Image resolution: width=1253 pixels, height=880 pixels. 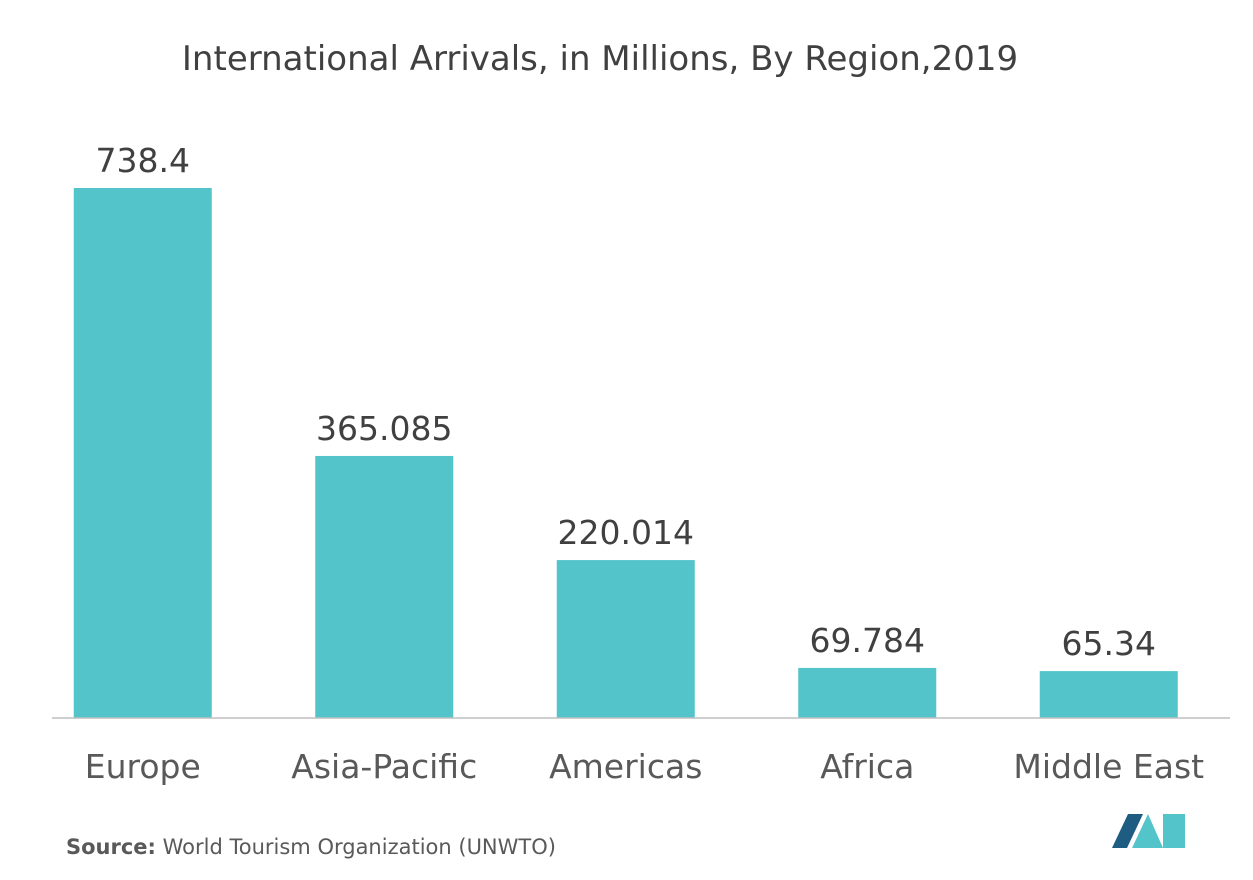 I want to click on mordor-intelligence-logo-icon, so click(x=1148, y=831).